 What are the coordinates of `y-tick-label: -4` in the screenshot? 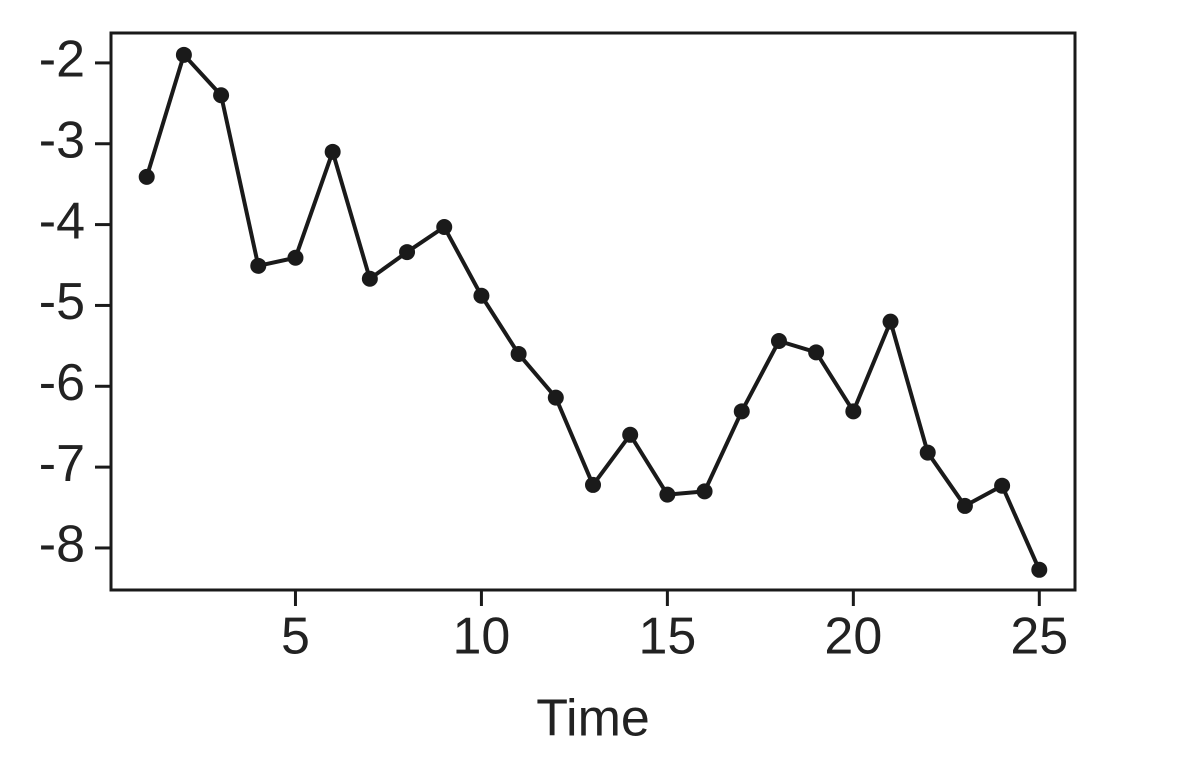 It's located at (62, 221).